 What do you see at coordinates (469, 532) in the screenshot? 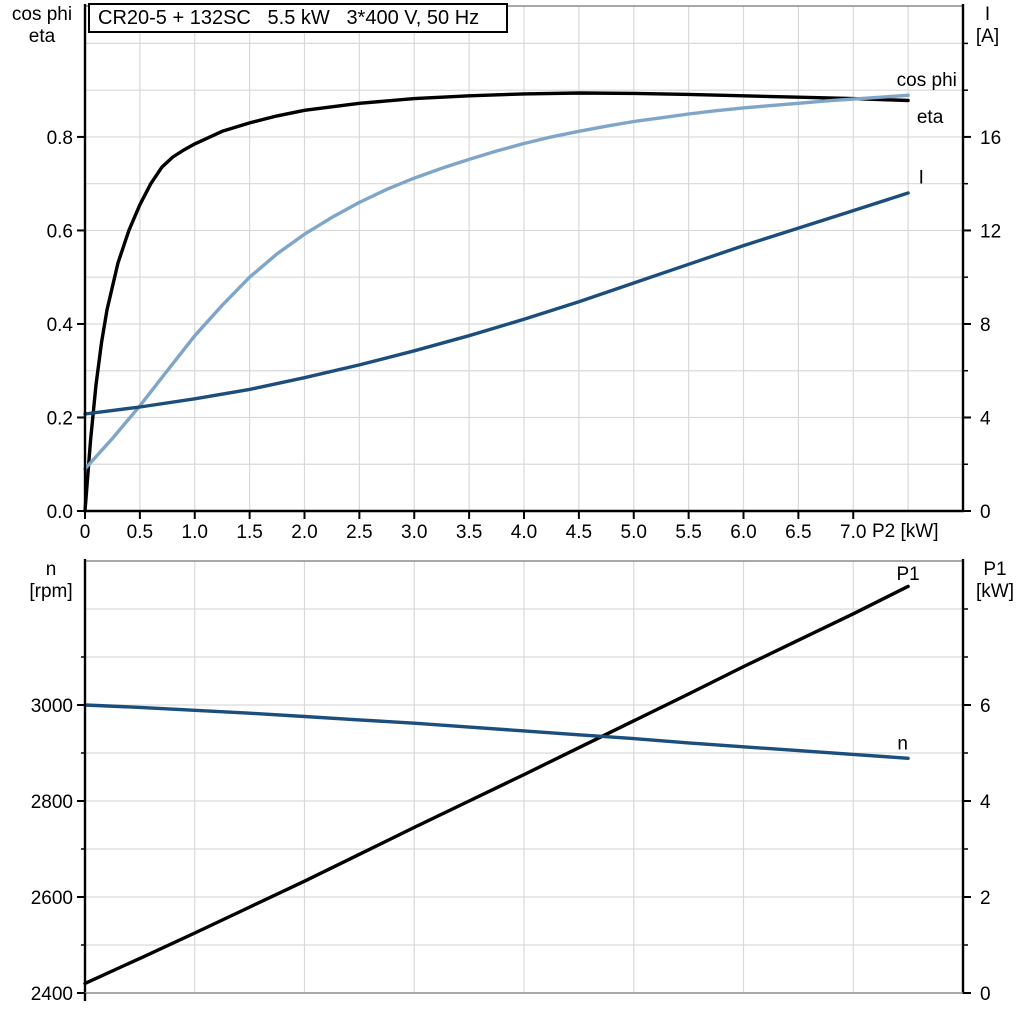
I see `x-tick-label: 3.5` at bounding box center [469, 532].